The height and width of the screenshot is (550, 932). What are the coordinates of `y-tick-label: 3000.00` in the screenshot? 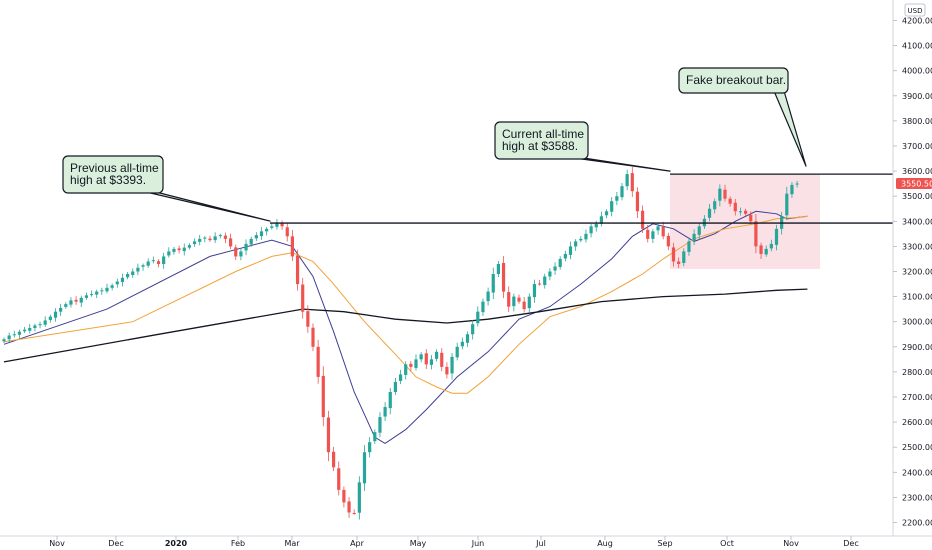 It's located at (917, 322).